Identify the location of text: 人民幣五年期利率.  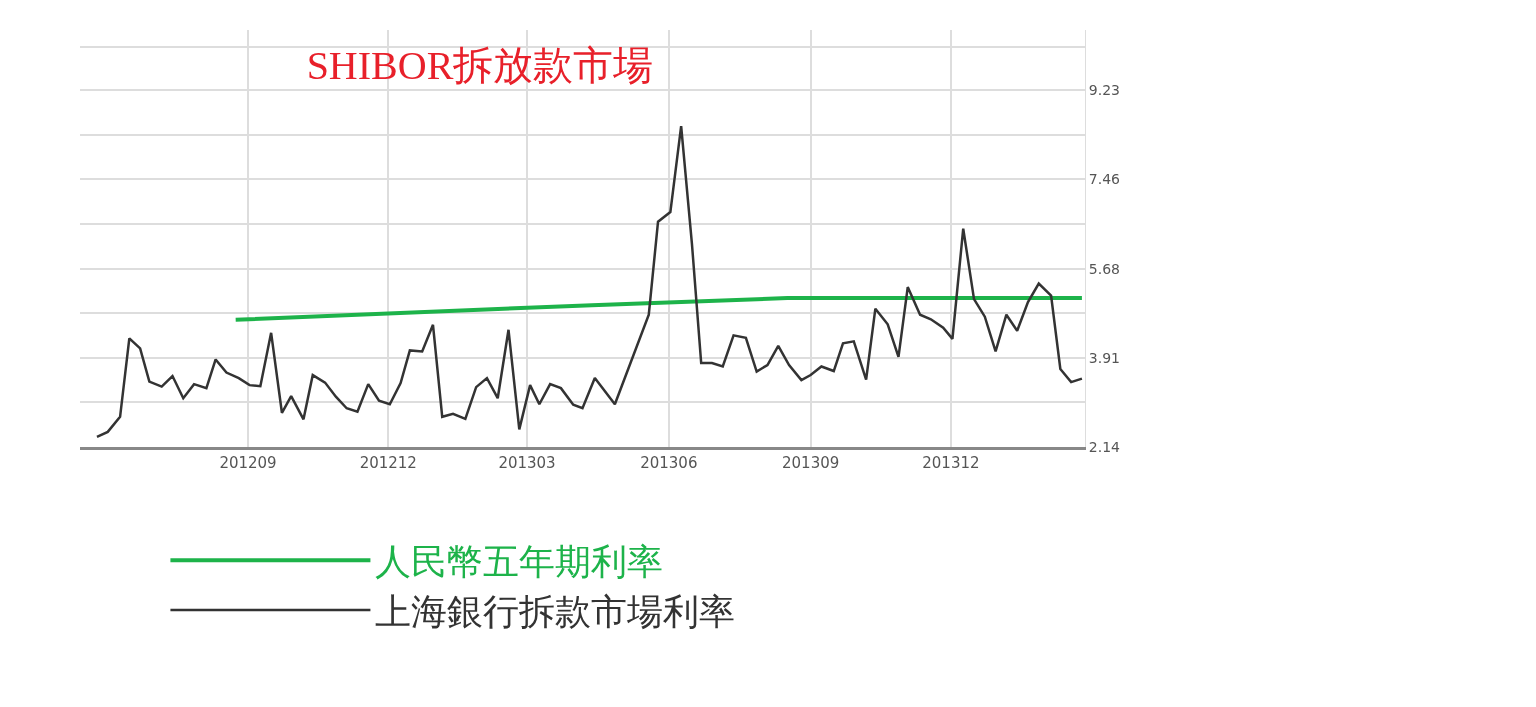
(519, 562).